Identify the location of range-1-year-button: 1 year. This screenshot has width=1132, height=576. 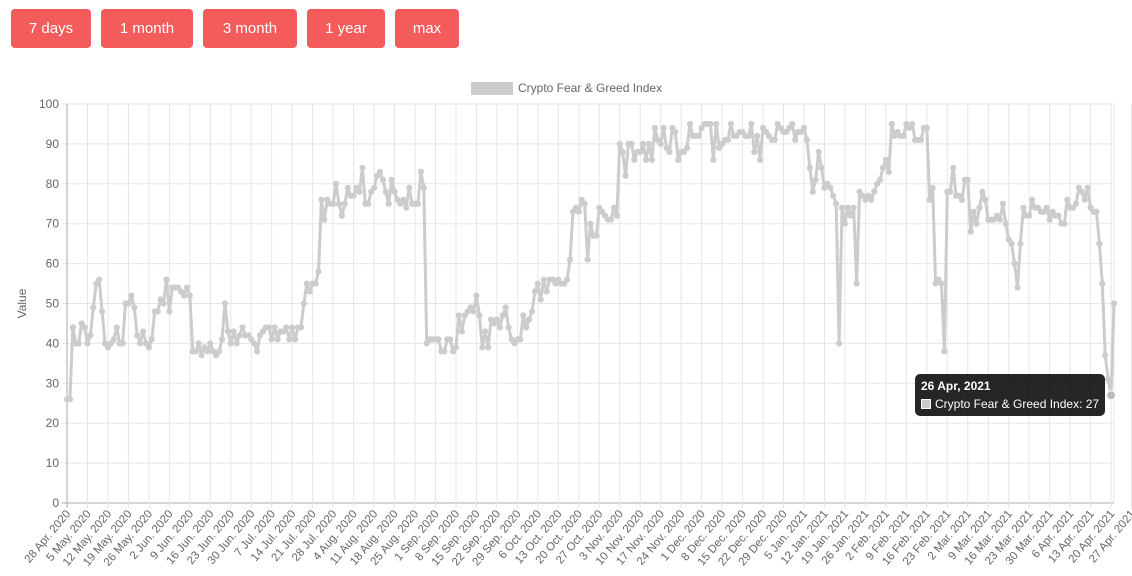
(346, 28).